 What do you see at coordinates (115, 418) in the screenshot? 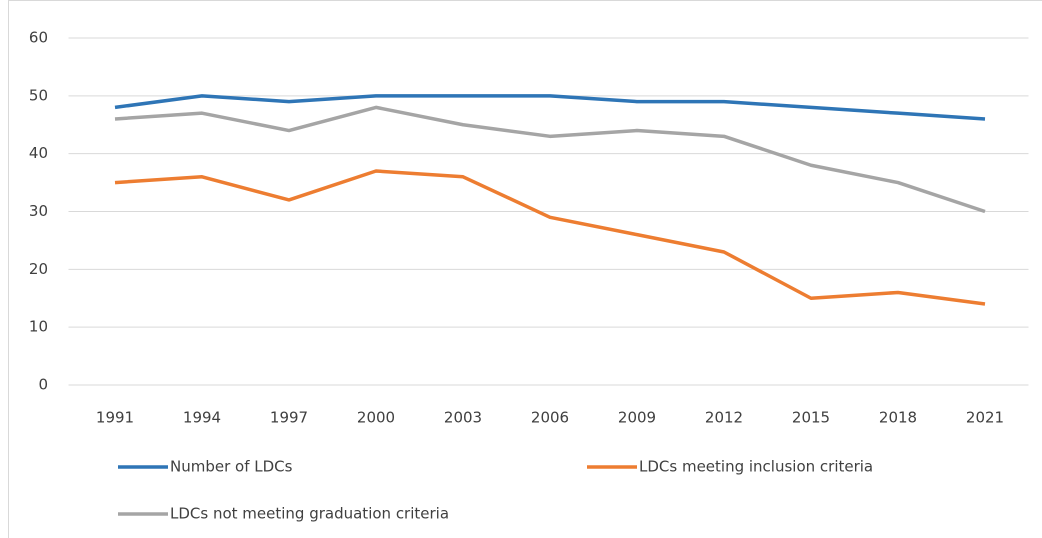
I see `x-tick-label: 1991` at bounding box center [115, 418].